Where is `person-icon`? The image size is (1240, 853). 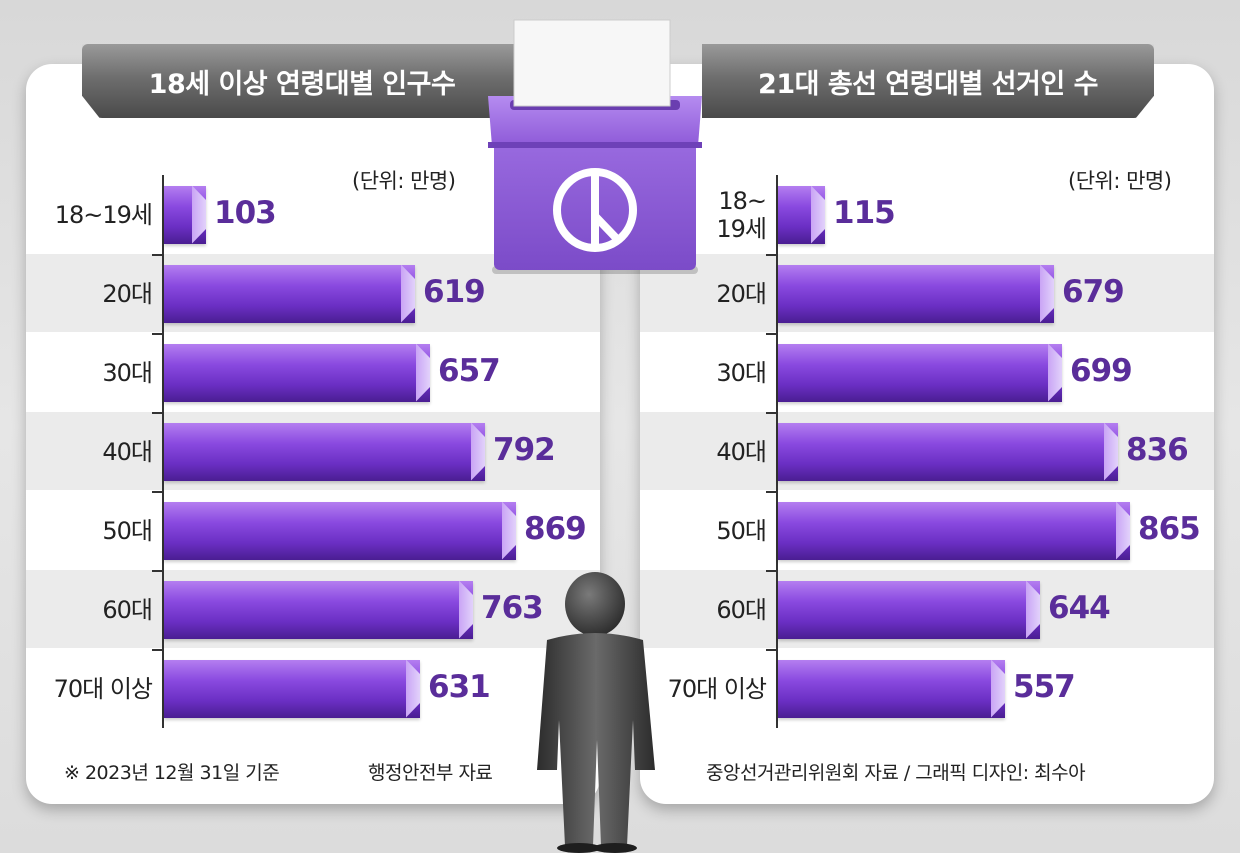 person-icon is located at coordinates (596, 712).